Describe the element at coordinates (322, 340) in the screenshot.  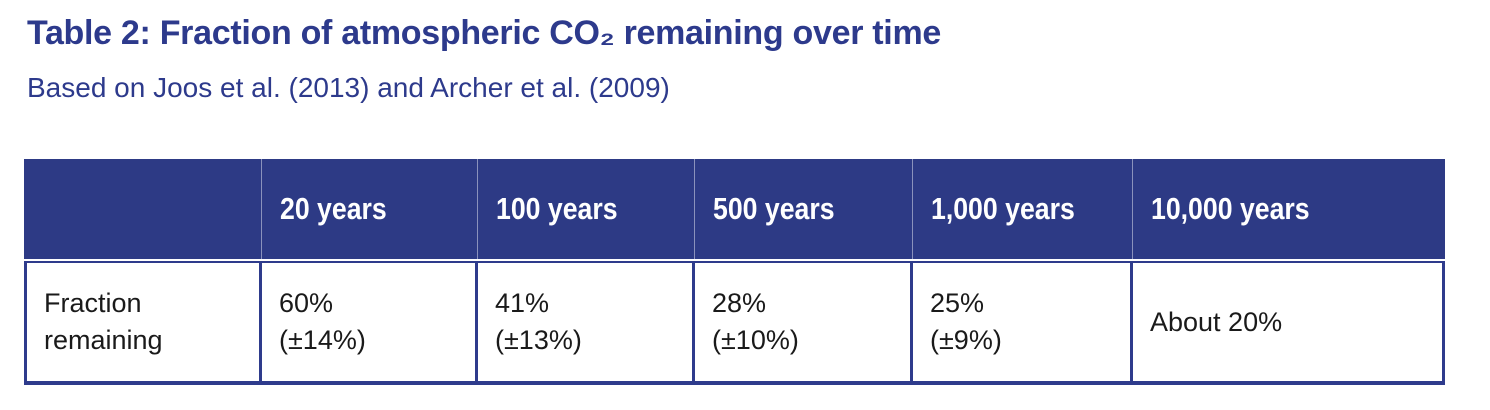
I see `cell-uncertainty: (±14%)` at that location.